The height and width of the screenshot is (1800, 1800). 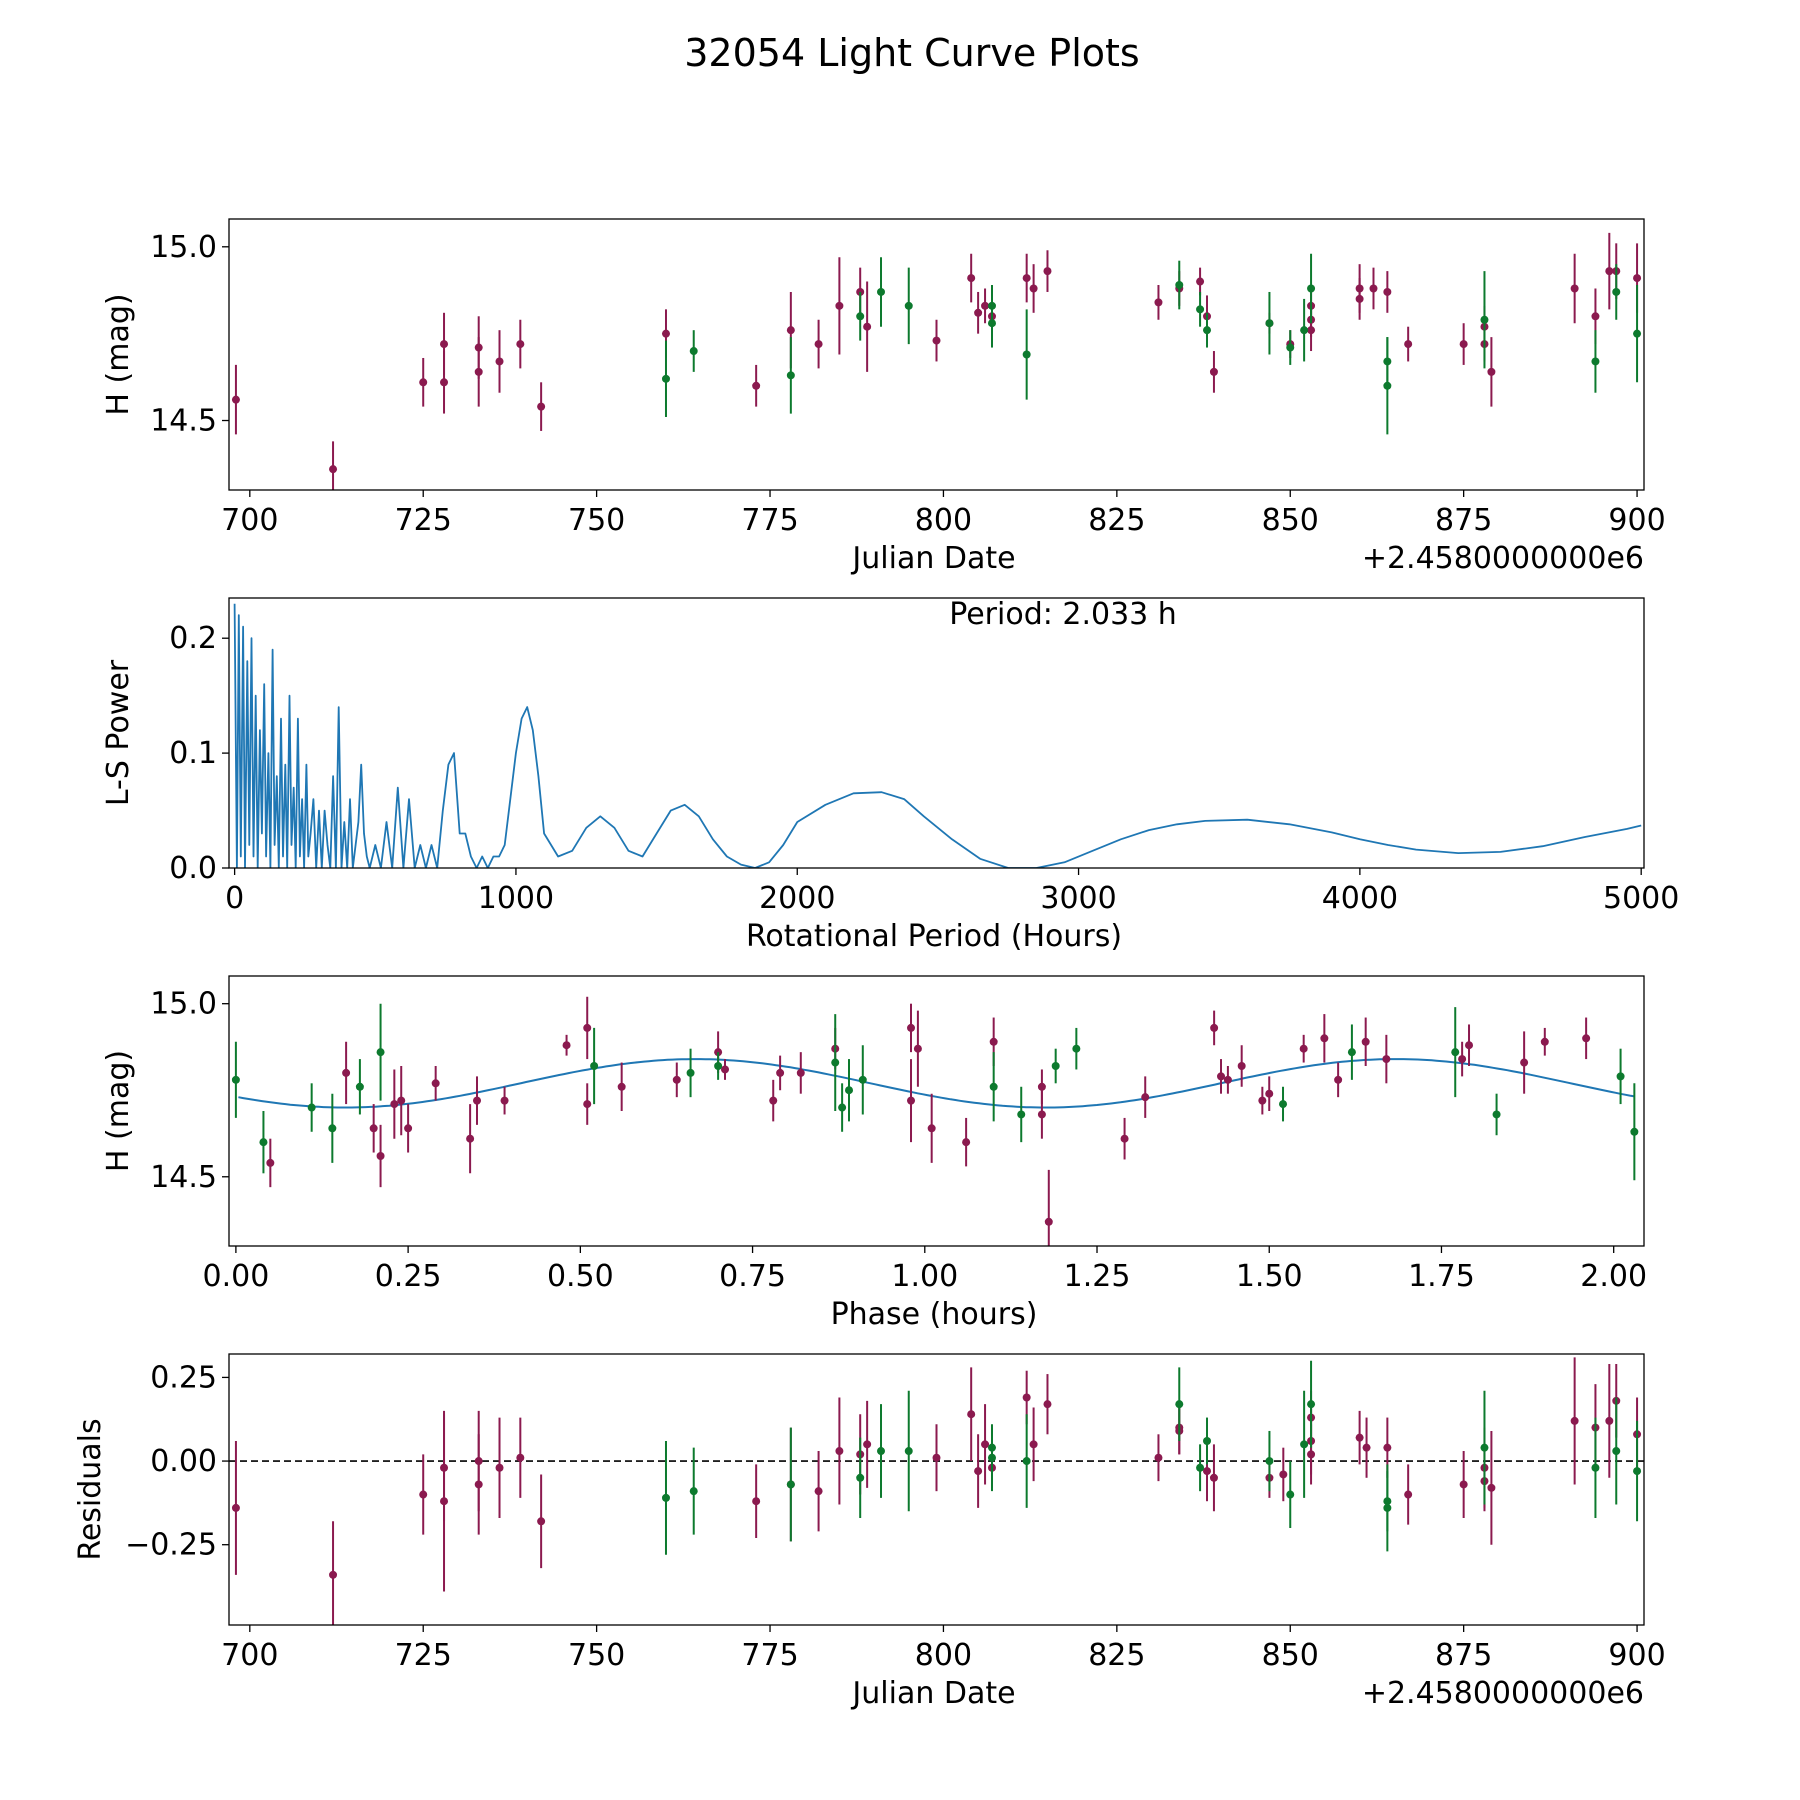 I want to click on power-line, so click(x=937, y=735).